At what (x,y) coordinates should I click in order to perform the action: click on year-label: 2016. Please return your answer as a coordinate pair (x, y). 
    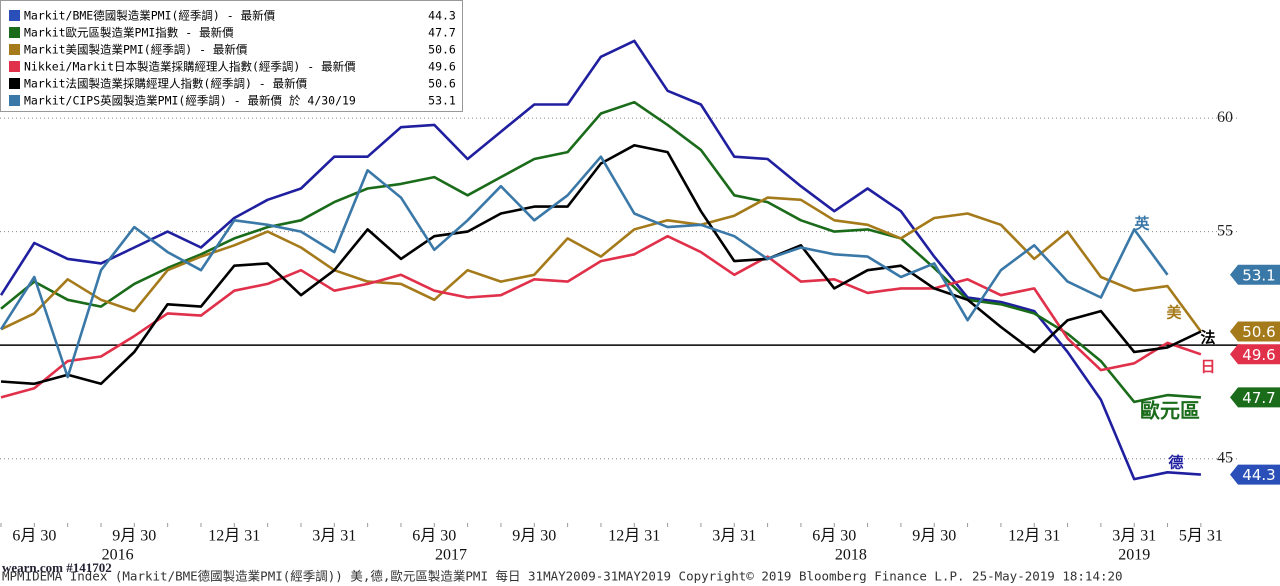
    Looking at the image, I should click on (118, 555).